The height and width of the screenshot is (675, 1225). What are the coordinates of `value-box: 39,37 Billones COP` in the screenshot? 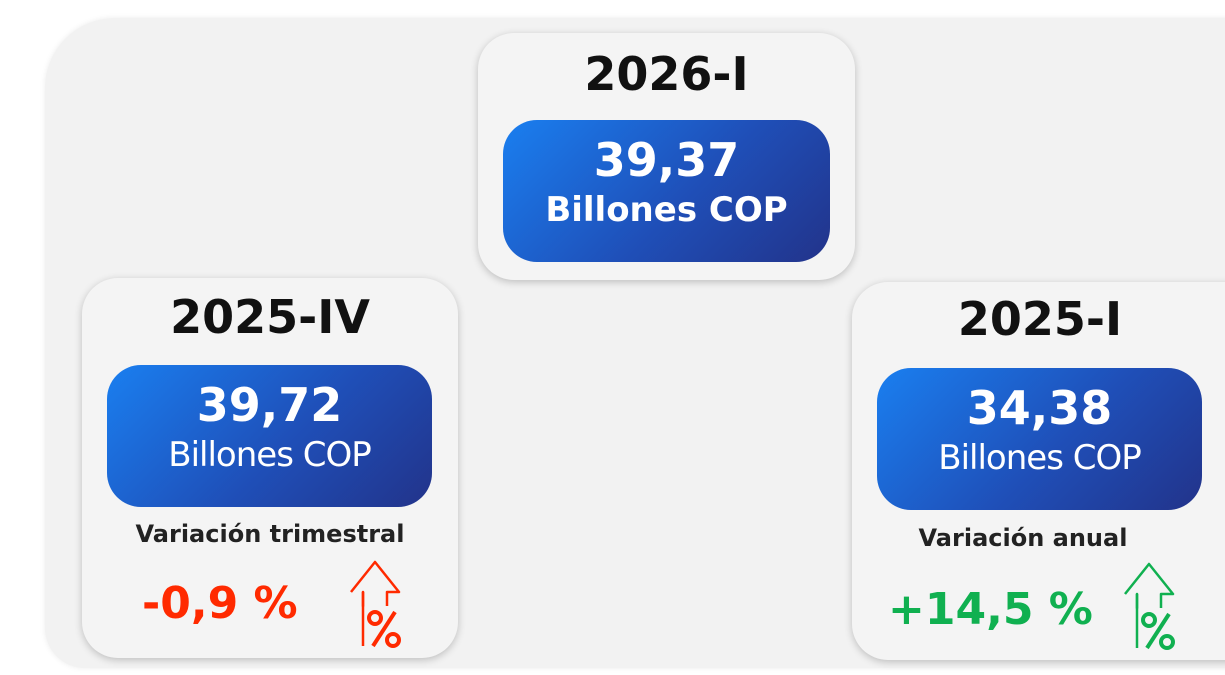 It's located at (666, 191).